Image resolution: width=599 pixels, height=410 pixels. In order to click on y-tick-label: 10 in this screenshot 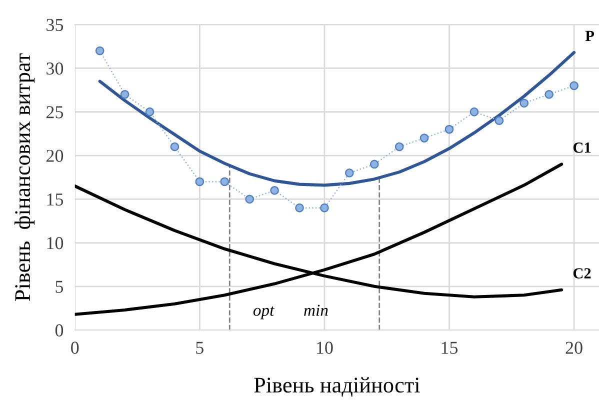, I will do `click(55, 243)`.